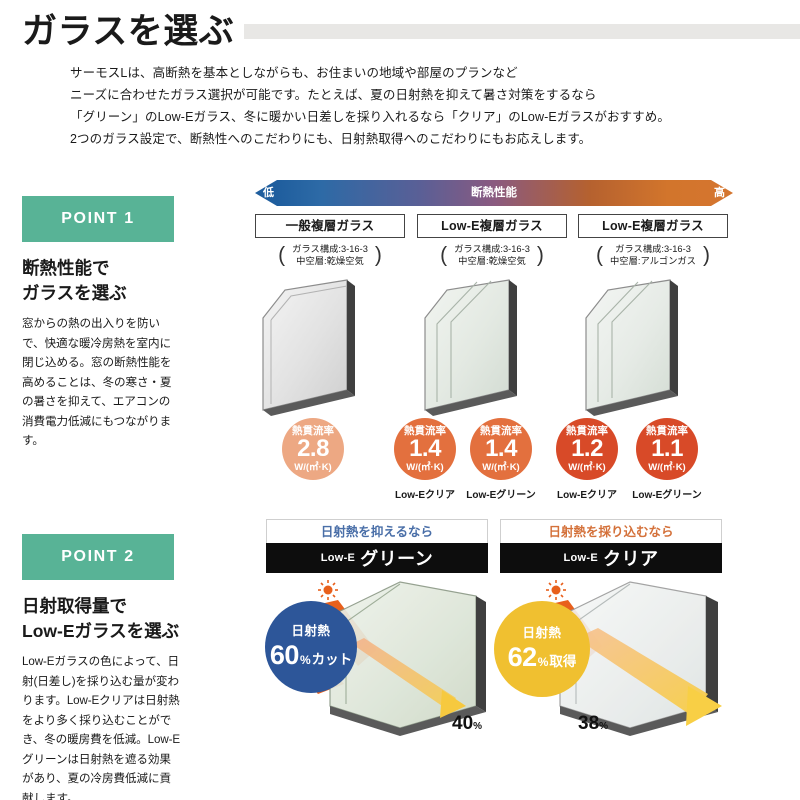 The image size is (800, 800). Describe the element at coordinates (478, 726) in the screenshot. I see `transmitted-percent-sign: %` at that location.